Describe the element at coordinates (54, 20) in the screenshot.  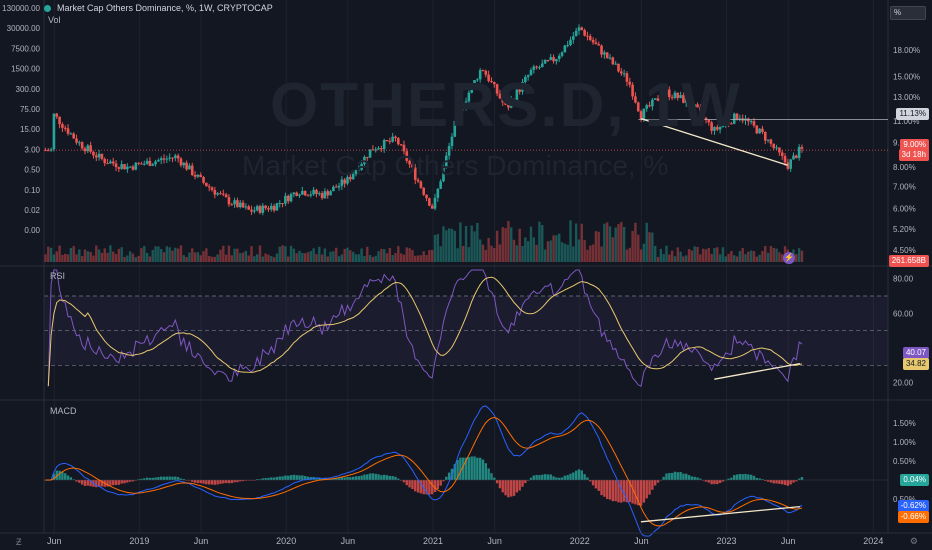
I see `volume-label: Vol` at that location.